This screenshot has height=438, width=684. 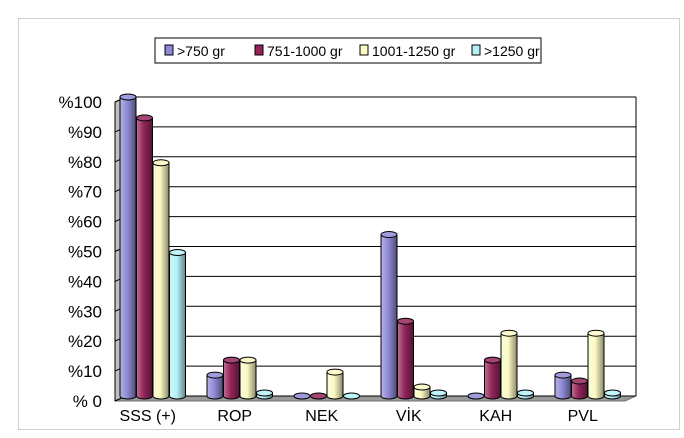 I want to click on y-tick-label: %50, so click(x=85, y=252).